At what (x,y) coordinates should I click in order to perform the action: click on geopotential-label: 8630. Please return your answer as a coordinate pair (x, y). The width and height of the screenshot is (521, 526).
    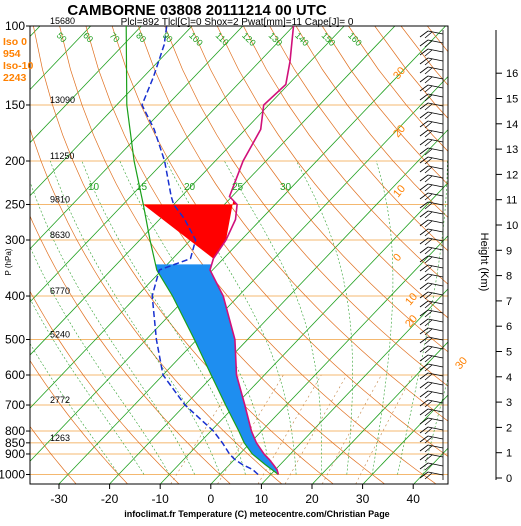
    Looking at the image, I should click on (60, 235).